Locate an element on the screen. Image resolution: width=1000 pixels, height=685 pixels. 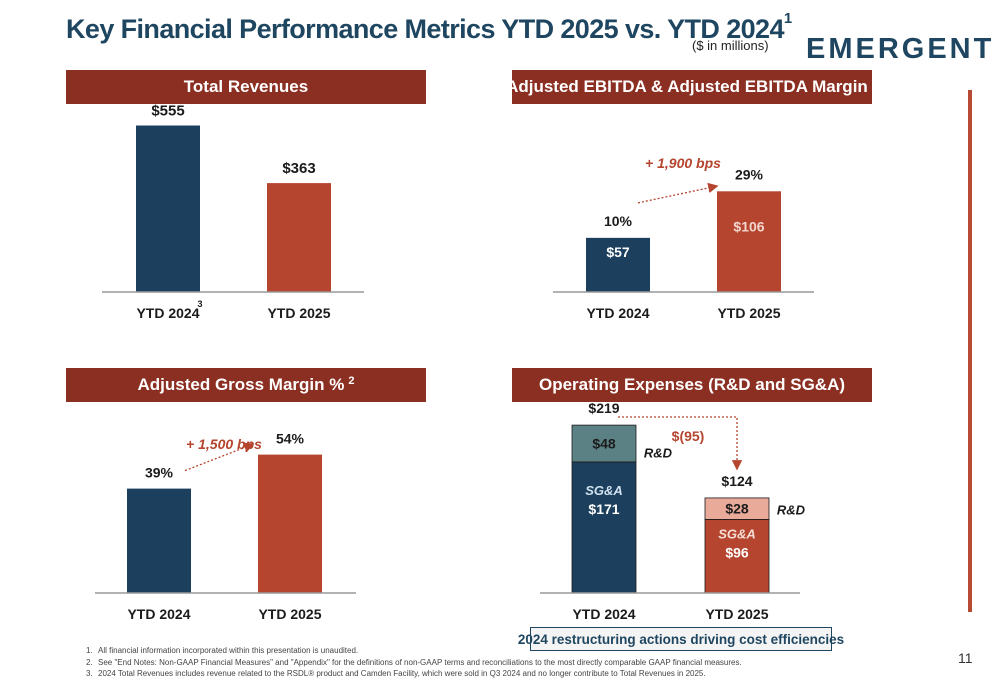
ebitda-margin-label: 29% is located at coordinates (749, 174).